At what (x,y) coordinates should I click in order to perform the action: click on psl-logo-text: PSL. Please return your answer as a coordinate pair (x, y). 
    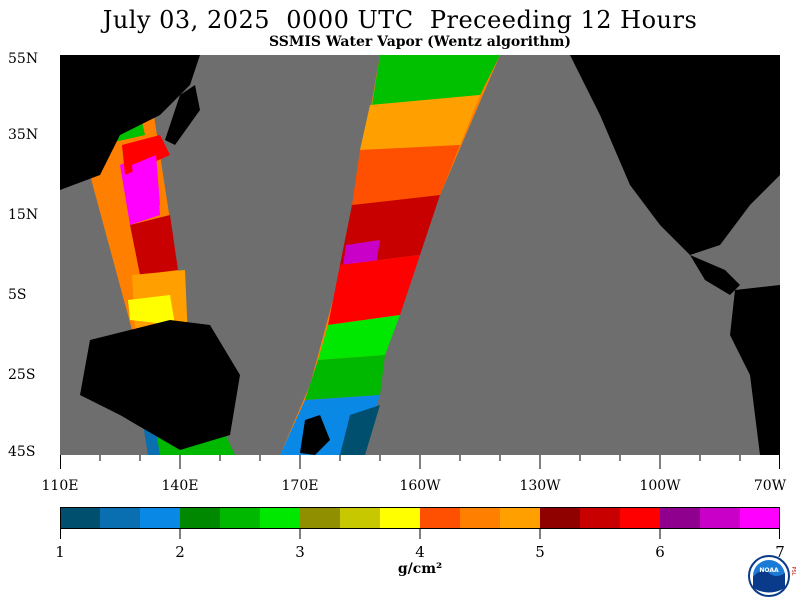
    Looking at the image, I should click on (793, 571).